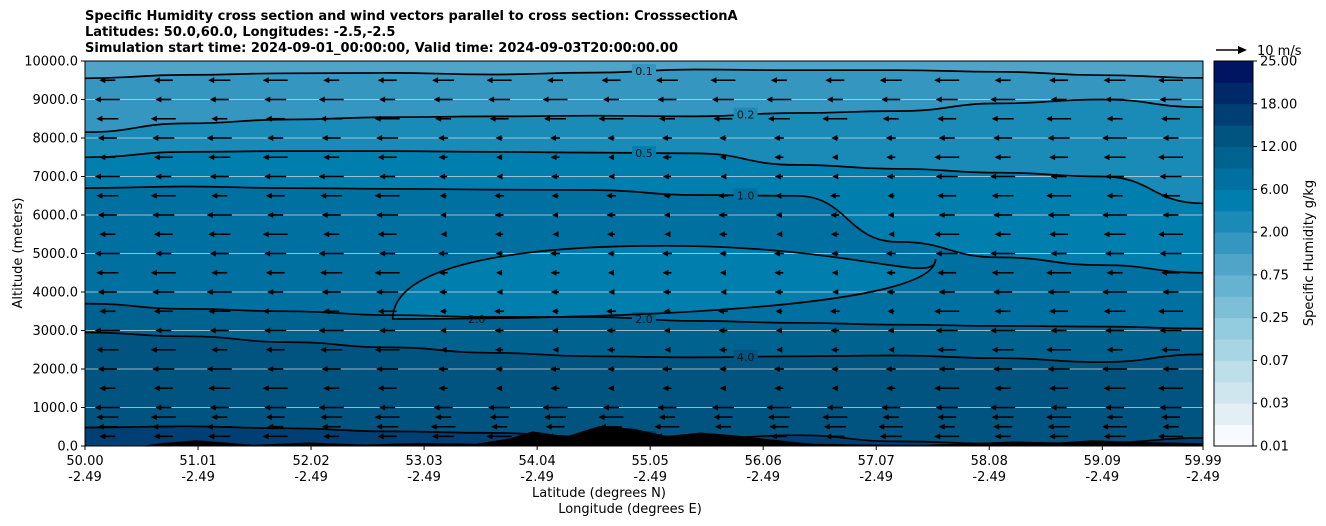  I want to click on colorbar-tick-label: 0.07, so click(1274, 361).